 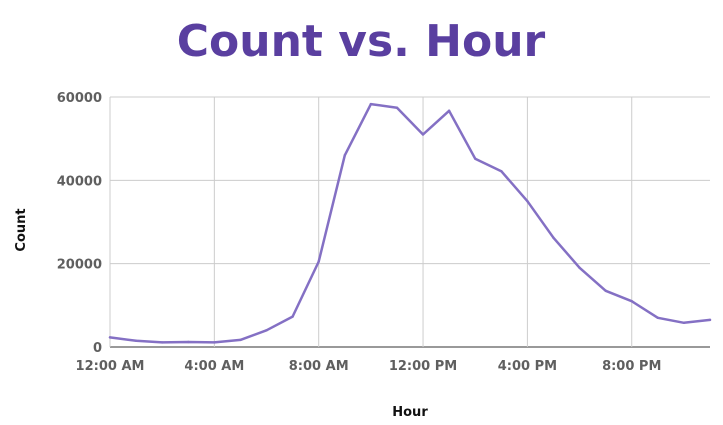 I want to click on y-axis-label: Count, so click(x=21, y=229).